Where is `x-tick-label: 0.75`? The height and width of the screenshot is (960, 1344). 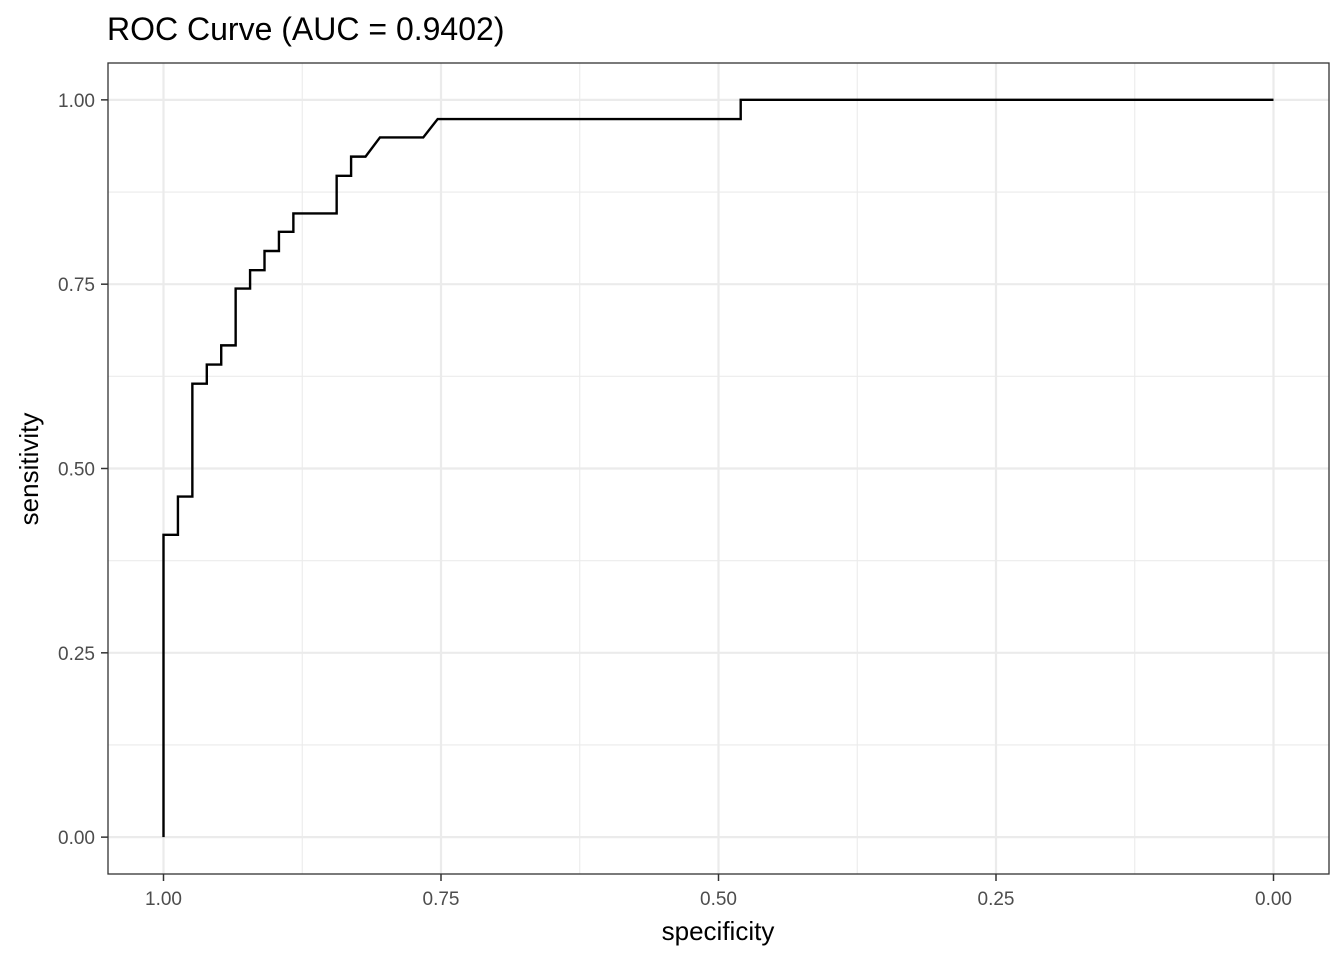
x-tick-label: 0.75 is located at coordinates (441, 899).